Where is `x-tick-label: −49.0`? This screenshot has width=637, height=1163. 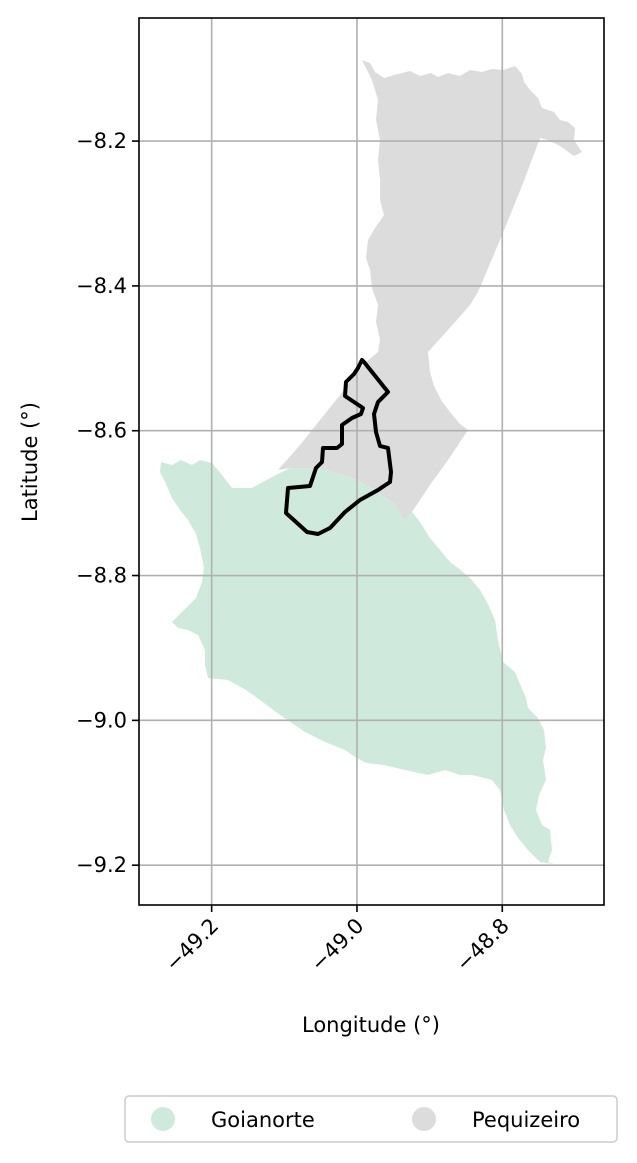 x-tick-label: −49.0 is located at coordinates (337, 945).